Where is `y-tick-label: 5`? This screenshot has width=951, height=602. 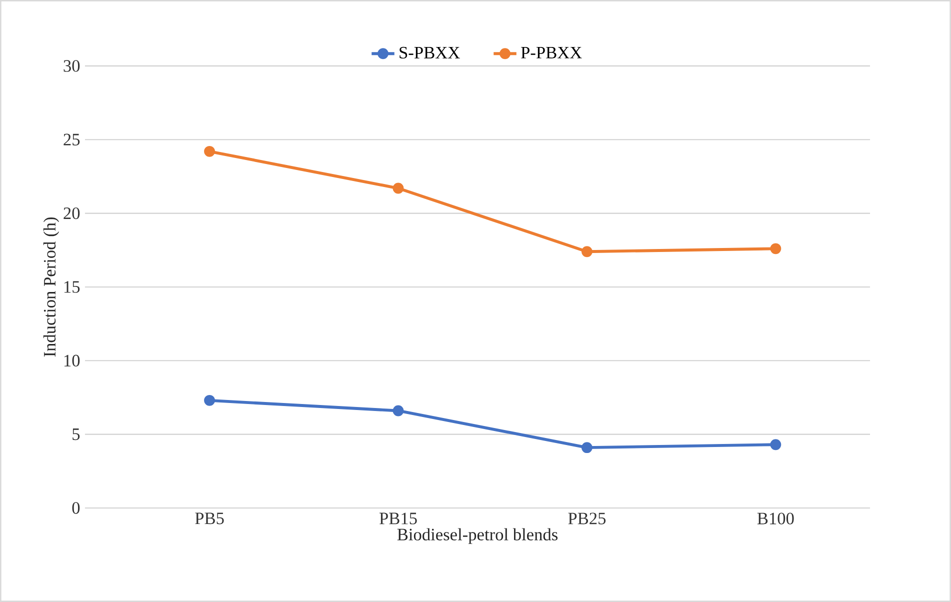 y-tick-label: 5 is located at coordinates (76, 434).